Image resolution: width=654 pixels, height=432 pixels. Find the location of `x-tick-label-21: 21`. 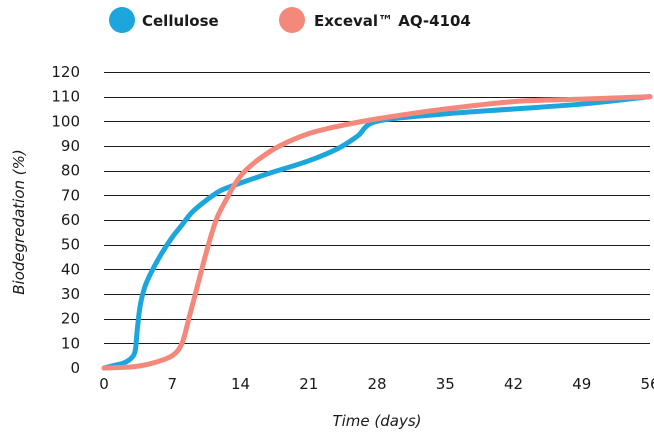

x-tick-label-21: 21 is located at coordinates (308, 384).